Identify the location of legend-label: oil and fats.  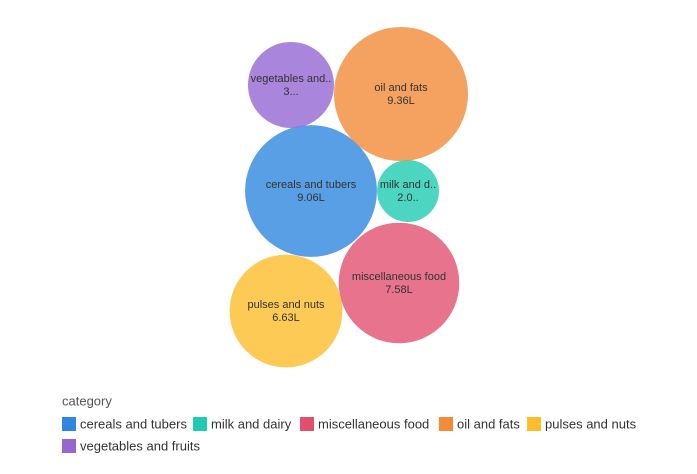
(488, 423).